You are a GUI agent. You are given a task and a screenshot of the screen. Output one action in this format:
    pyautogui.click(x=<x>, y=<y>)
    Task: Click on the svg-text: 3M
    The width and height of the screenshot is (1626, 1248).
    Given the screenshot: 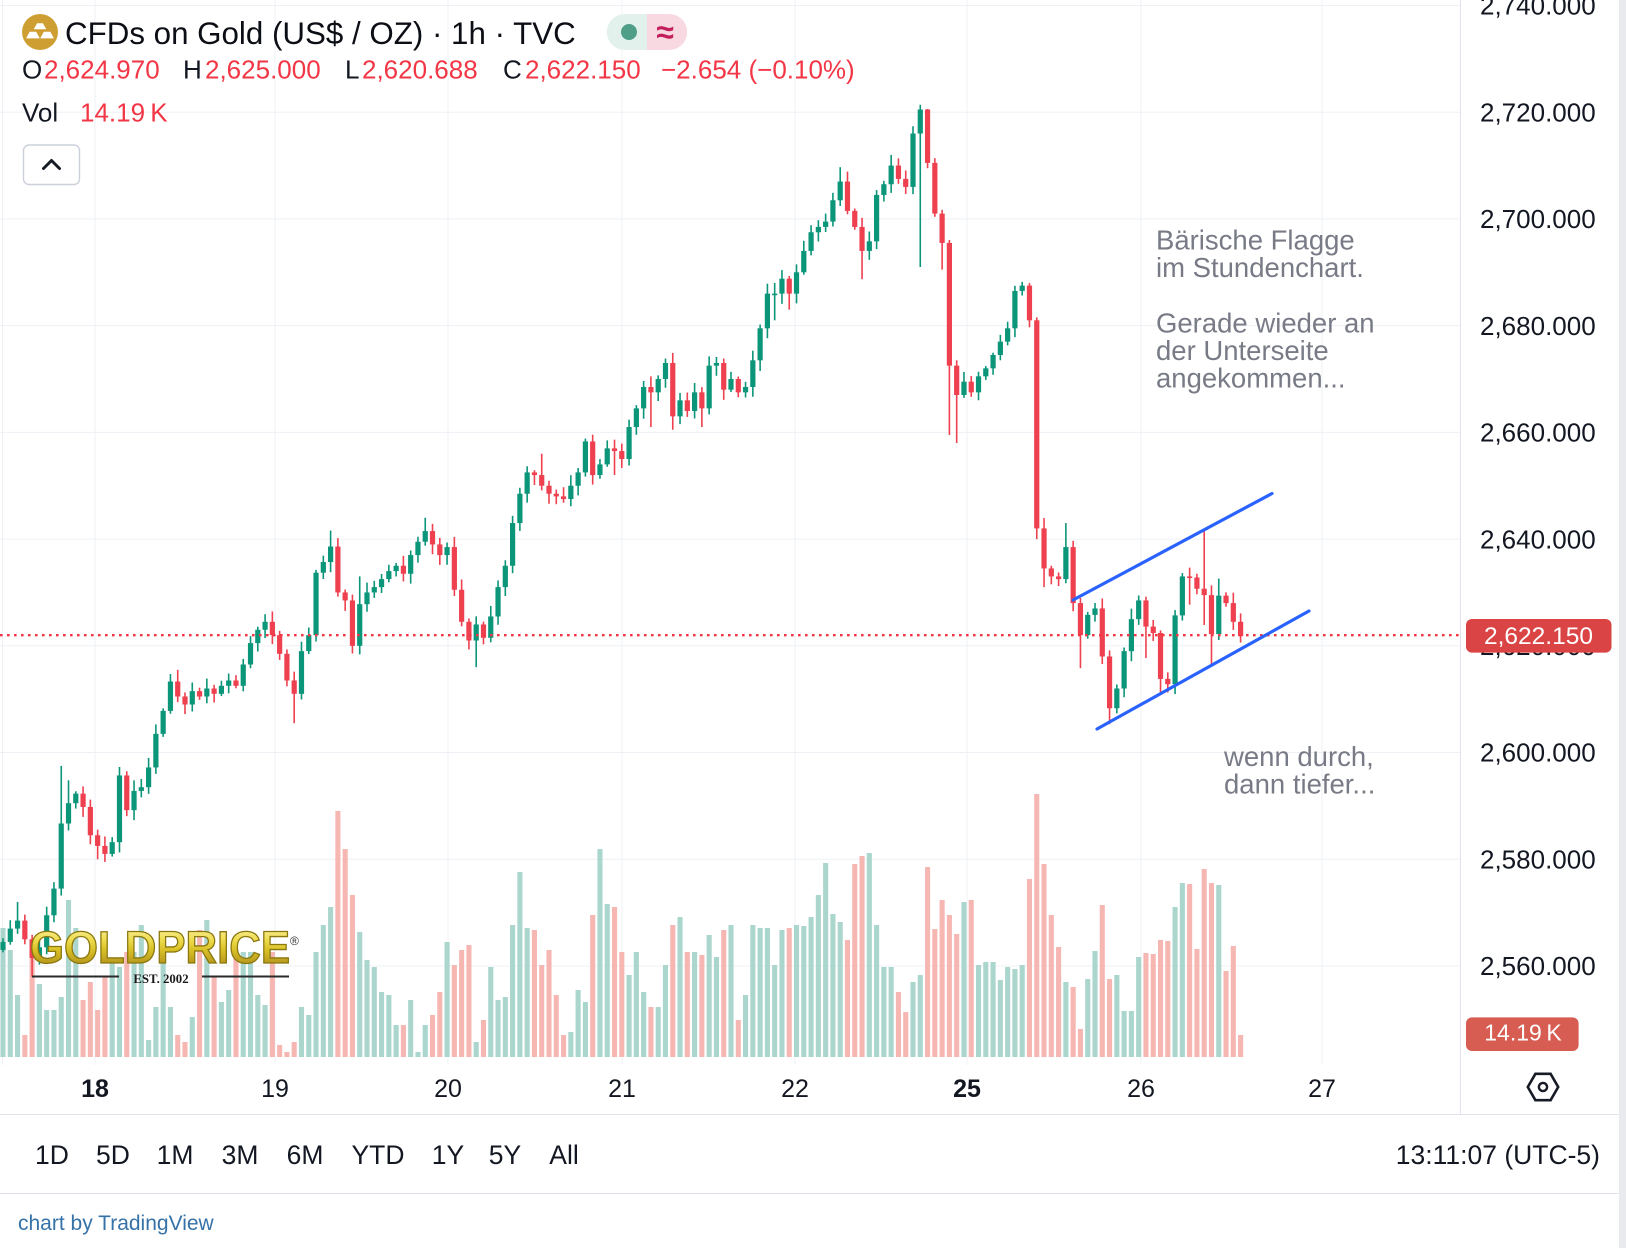 What is the action you would take?
    pyautogui.click(x=240, y=1155)
    